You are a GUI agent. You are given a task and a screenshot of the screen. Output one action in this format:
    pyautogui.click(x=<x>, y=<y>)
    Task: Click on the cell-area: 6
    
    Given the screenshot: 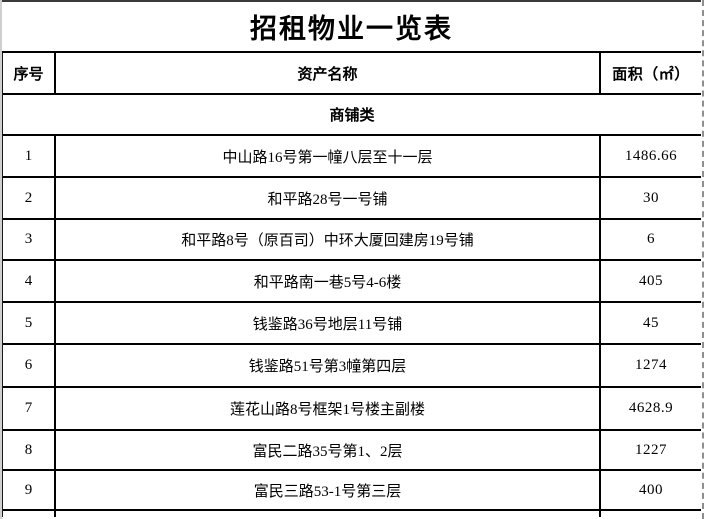 What is the action you would take?
    pyautogui.click(x=651, y=239)
    